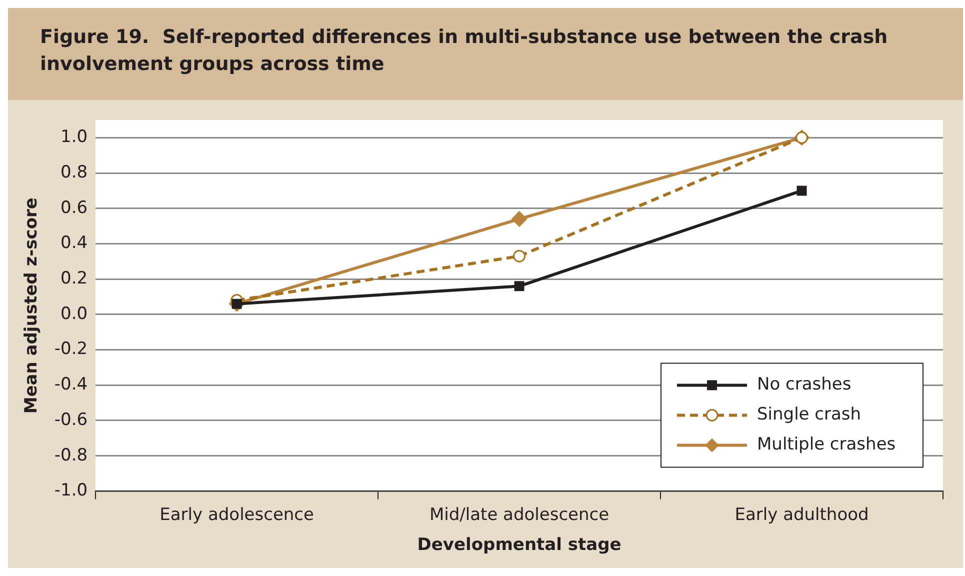 The image size is (965, 576). I want to click on y-tick-label: -0.4, so click(71, 384).